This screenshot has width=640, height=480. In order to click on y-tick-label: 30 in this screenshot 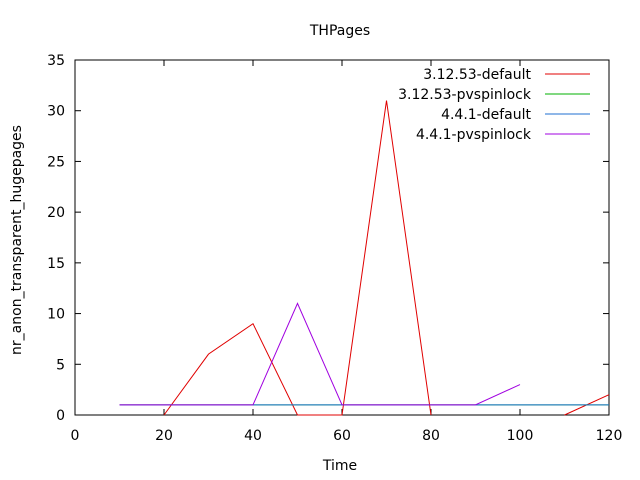, I will do `click(56, 112)`.